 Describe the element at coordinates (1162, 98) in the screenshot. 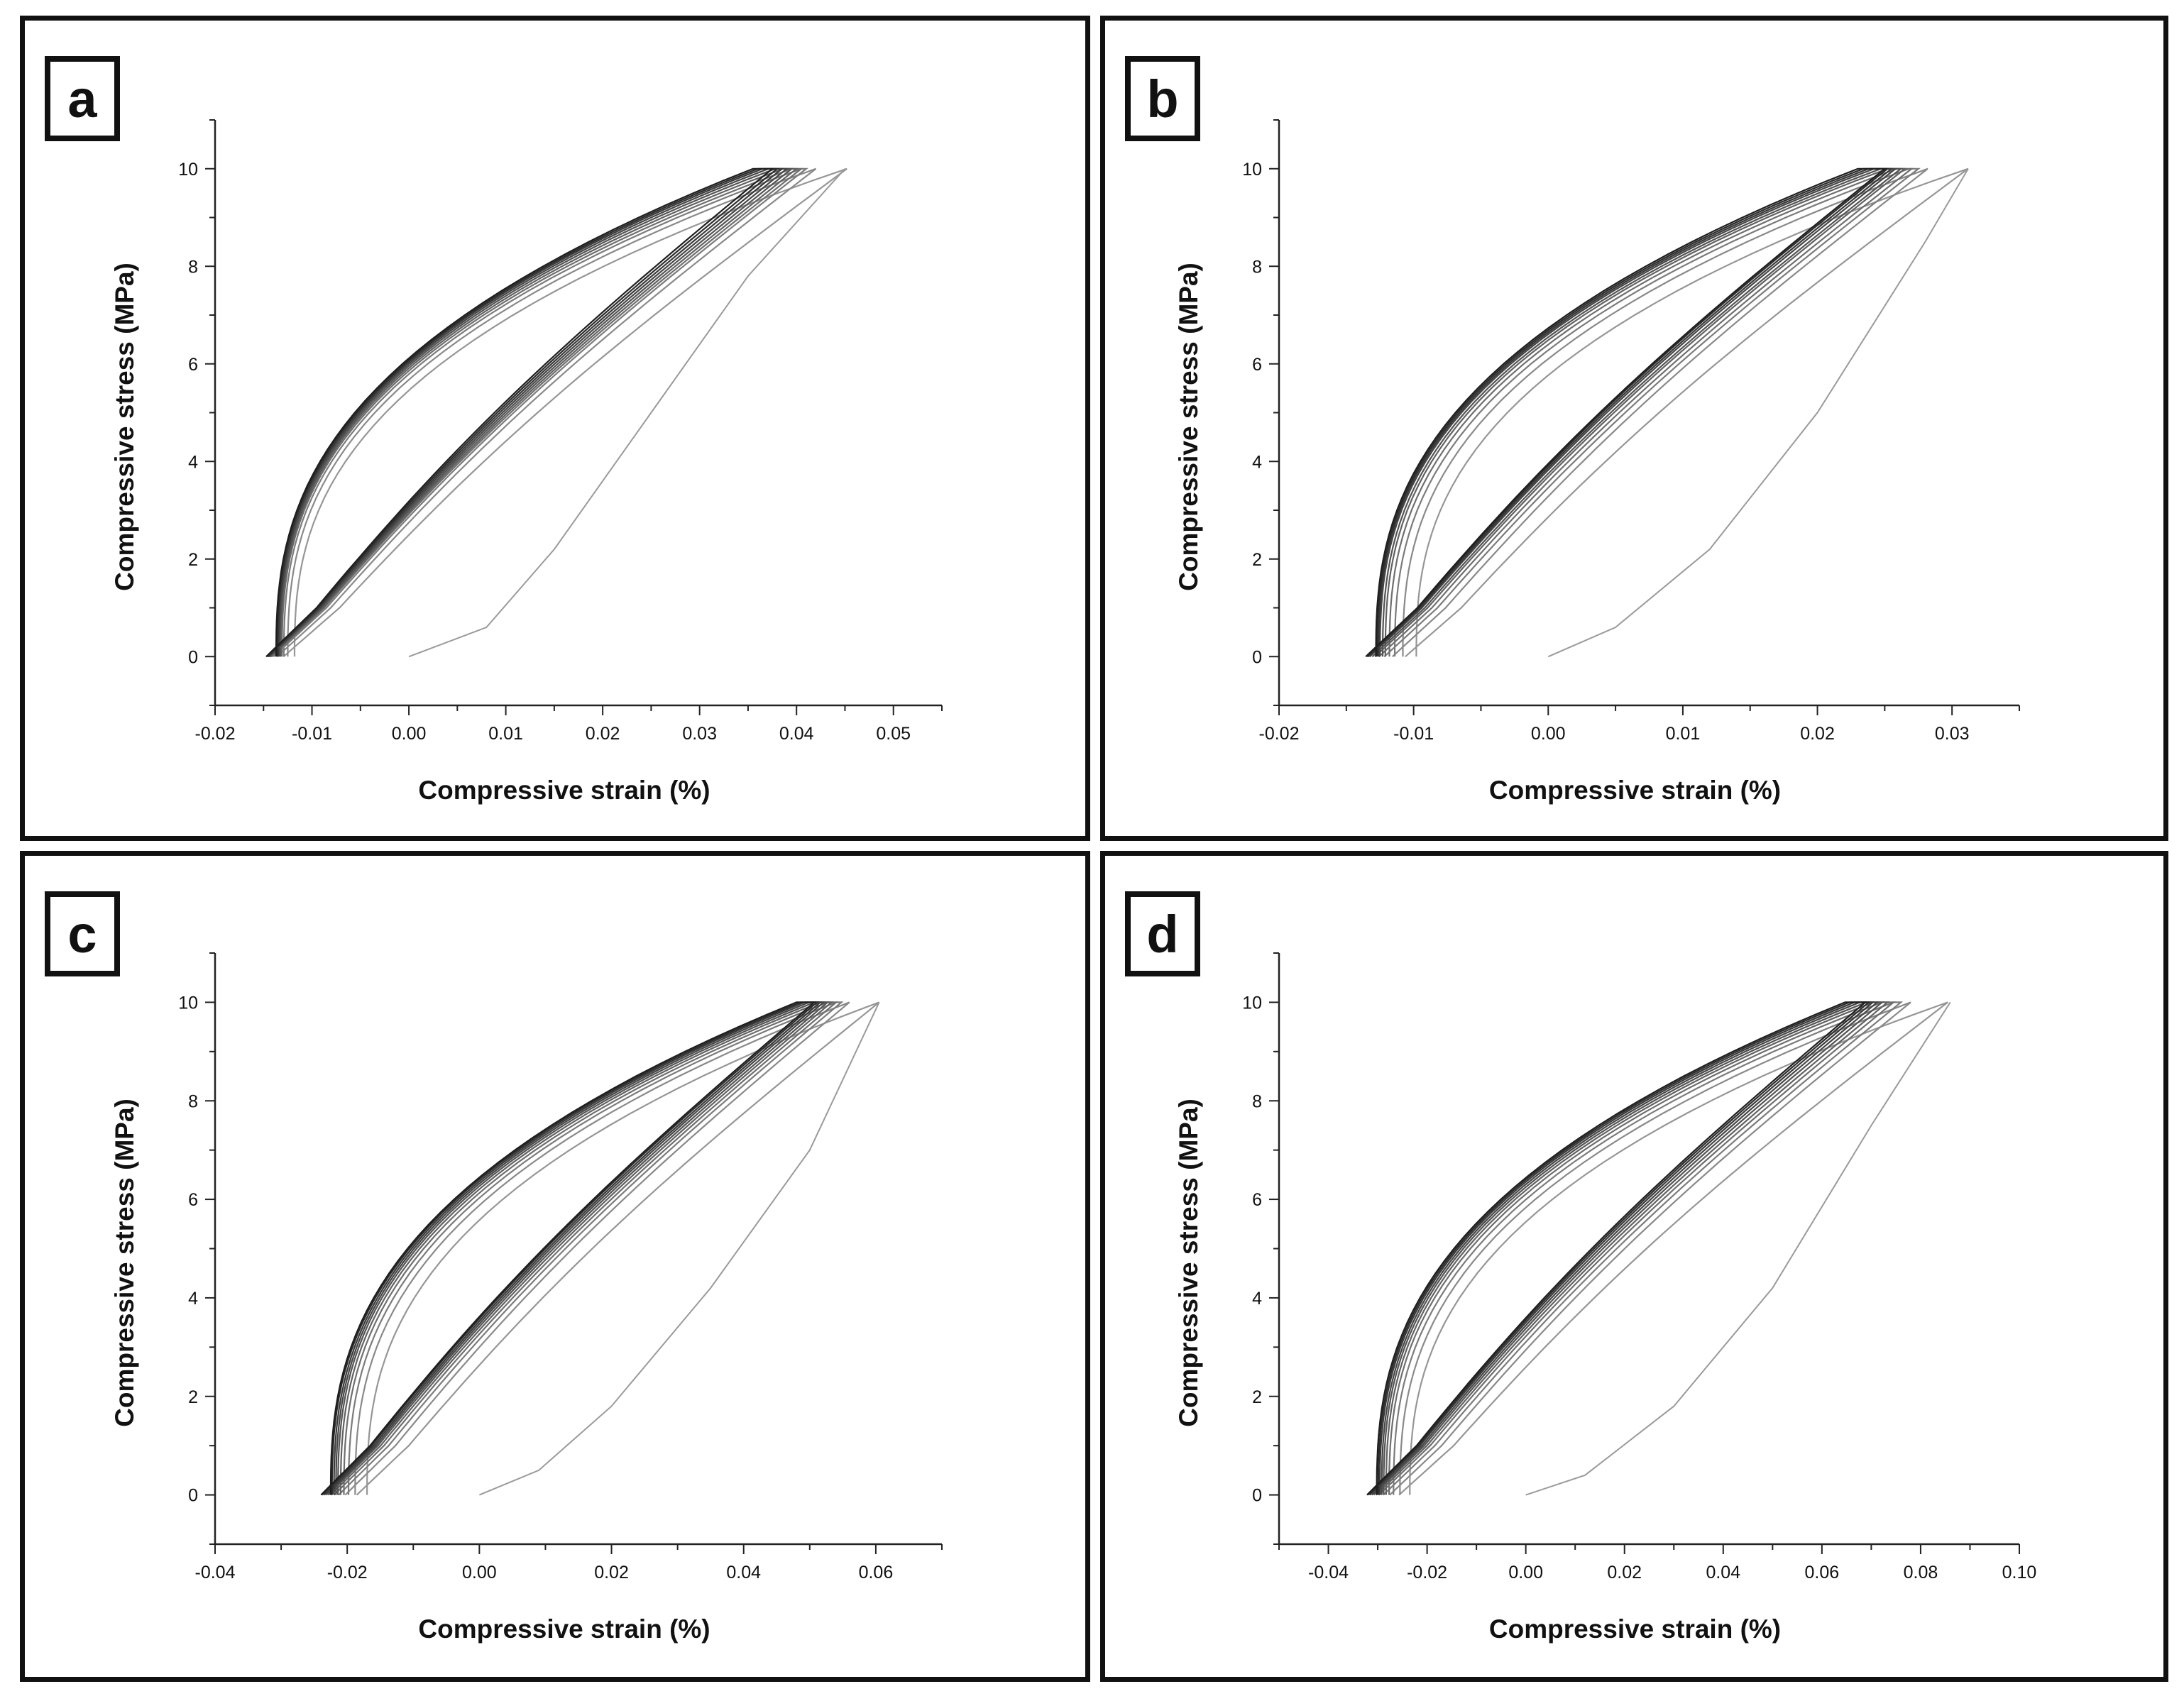

I see `panel-label-b: b` at that location.